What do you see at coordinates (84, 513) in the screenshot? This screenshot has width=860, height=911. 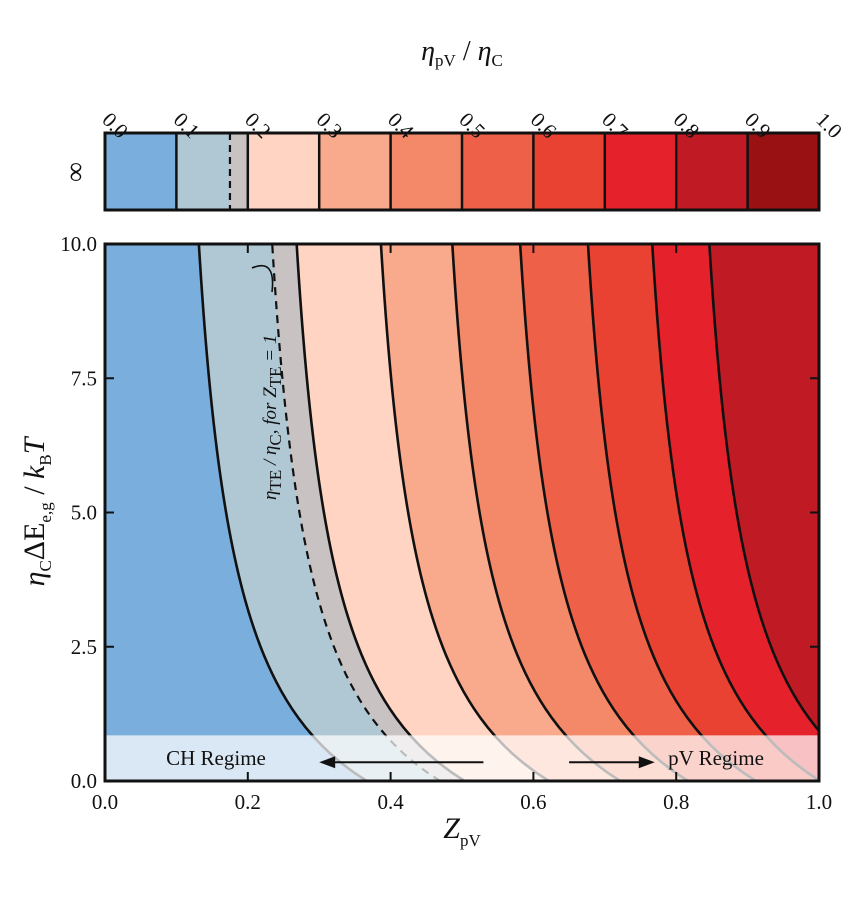 I see `y-tick-label: 5.0` at bounding box center [84, 513].